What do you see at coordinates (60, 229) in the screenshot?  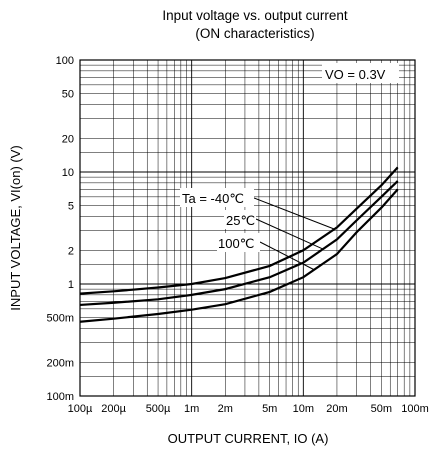 I see `y-tick-labels: 100 50 20 10 5 2 1 500m 200m 100m` at bounding box center [60, 229].